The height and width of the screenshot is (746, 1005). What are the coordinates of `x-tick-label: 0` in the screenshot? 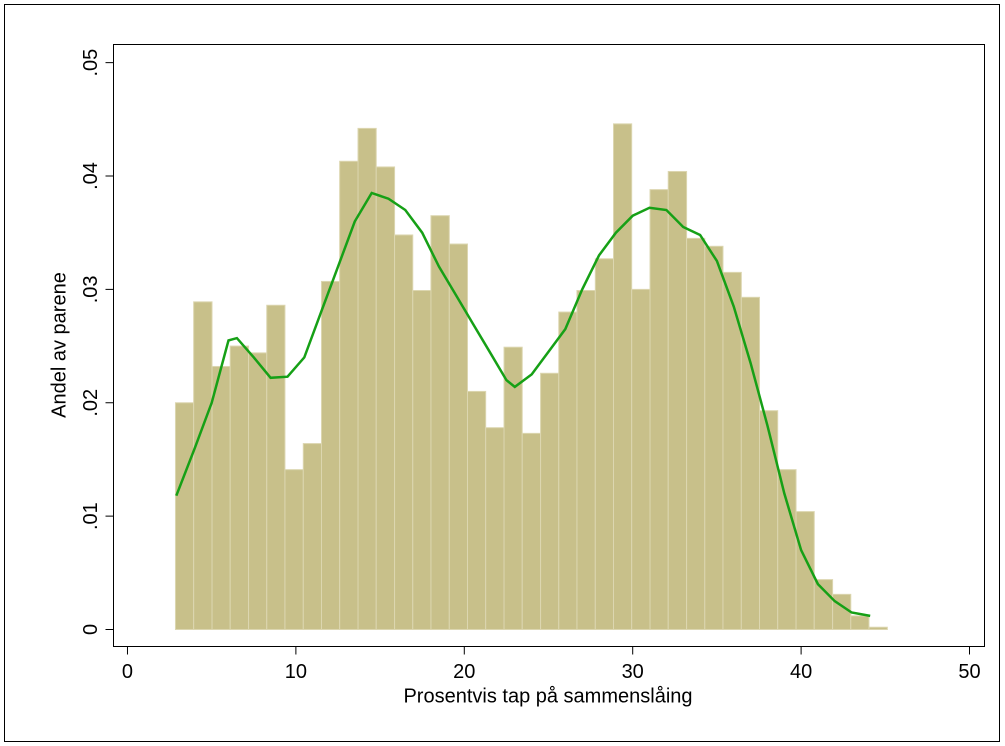 It's located at (127, 672).